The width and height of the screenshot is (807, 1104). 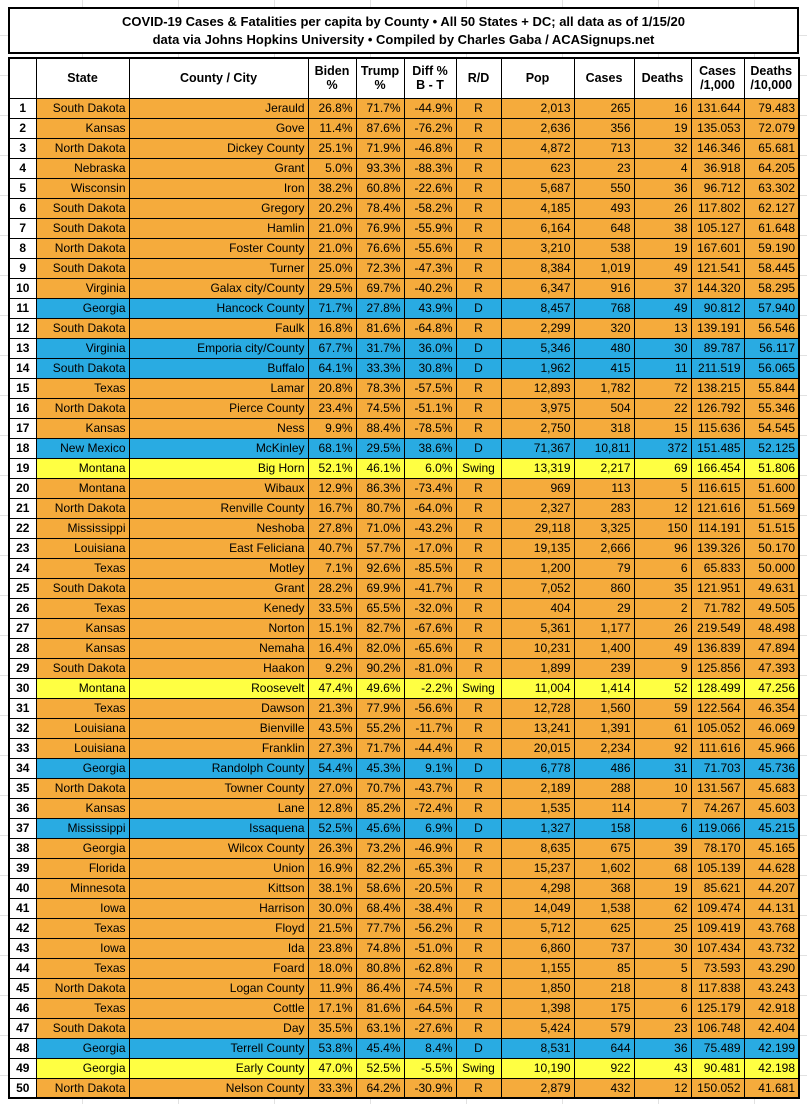 What do you see at coordinates (537, 868) in the screenshot?
I see `cell-pop: 15,237` at bounding box center [537, 868].